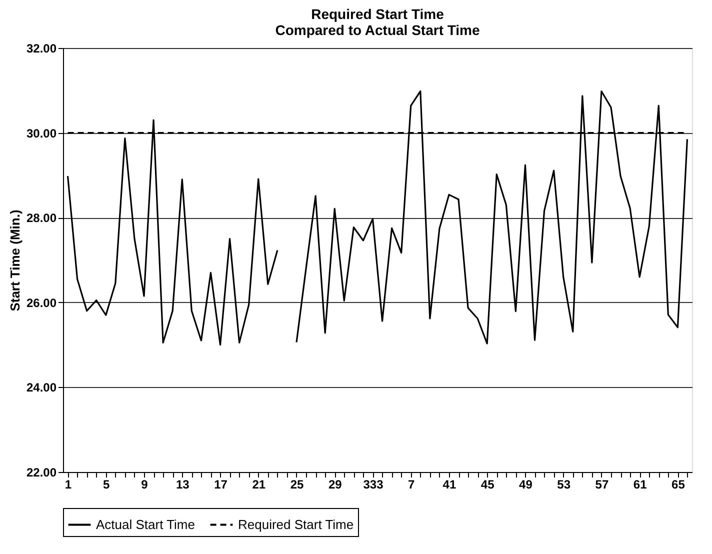  Describe the element at coordinates (564, 485) in the screenshot. I see `x-tick-label: 53` at that location.